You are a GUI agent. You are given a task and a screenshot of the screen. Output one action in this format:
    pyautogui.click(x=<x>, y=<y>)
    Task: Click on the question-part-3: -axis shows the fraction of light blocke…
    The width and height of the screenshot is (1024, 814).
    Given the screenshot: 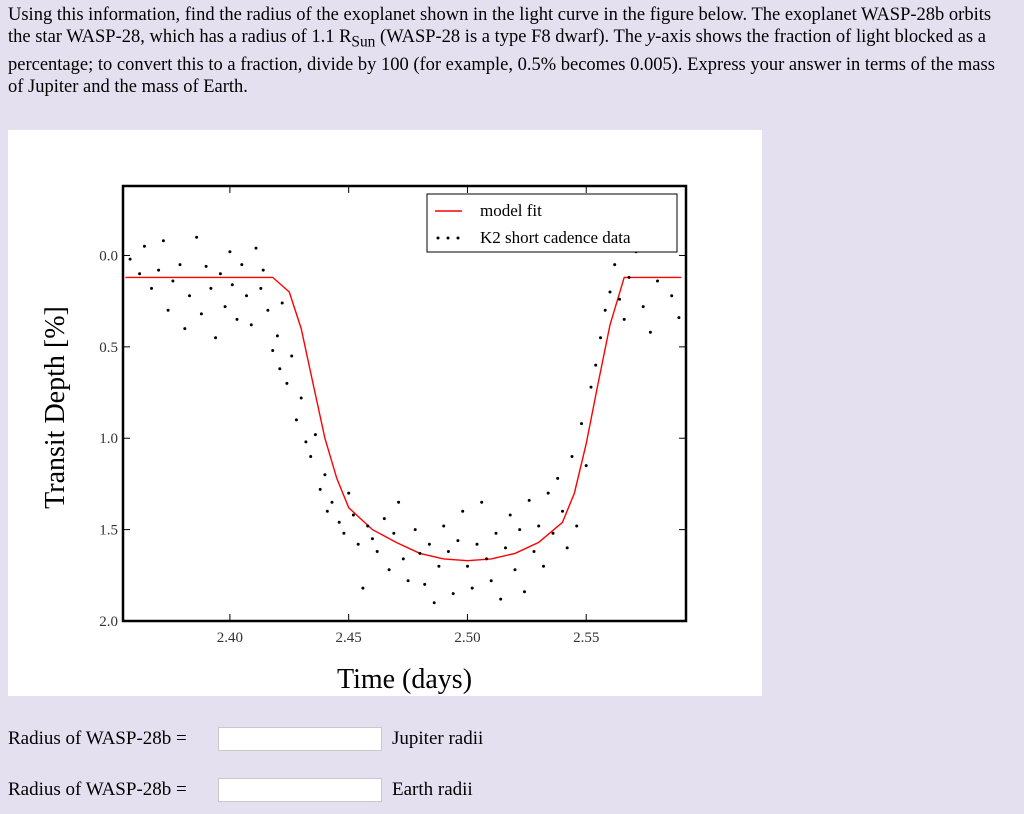 What is the action you would take?
    pyautogui.click(x=501, y=62)
    